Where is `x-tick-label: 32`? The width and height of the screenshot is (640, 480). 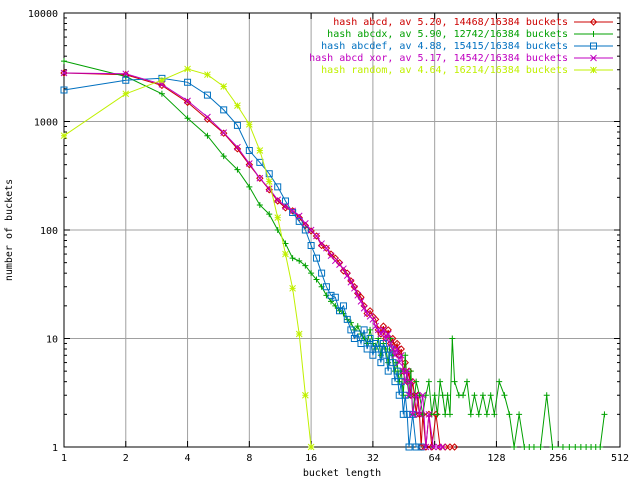 x-tick-label: 32 is located at coordinates (373, 458).